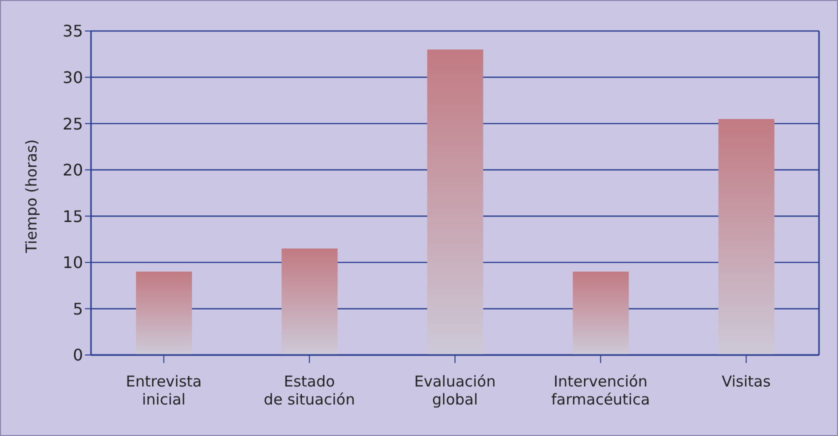 The width and height of the screenshot is (838, 436). What do you see at coordinates (77, 308) in the screenshot?
I see `y-tick-label: 5` at bounding box center [77, 308].